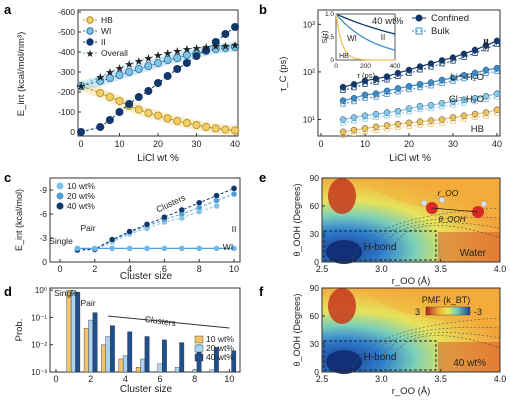 The image size is (510, 400). What do you see at coordinates (220, 357) in the screenshot?
I see `panel-d-legend-label: 40 wt%` at bounding box center [220, 357].